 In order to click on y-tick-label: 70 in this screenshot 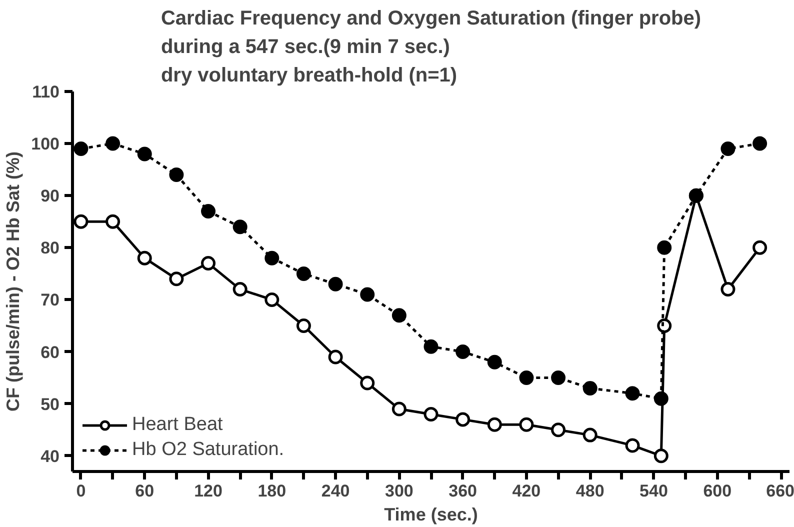, I will do `click(50, 300)`.